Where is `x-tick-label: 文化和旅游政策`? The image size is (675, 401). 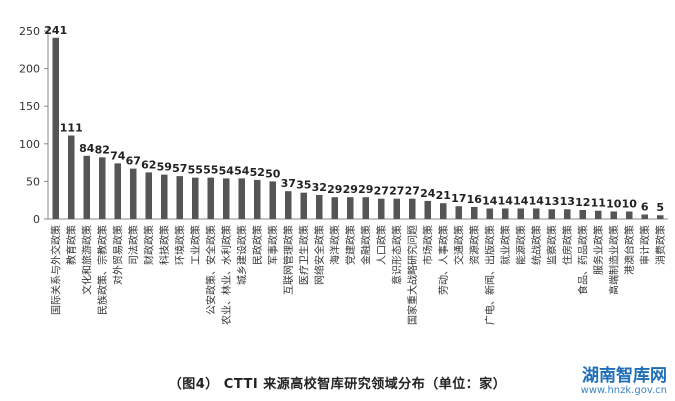
x-tick-label: 文化和旅游政策 is located at coordinates (86, 260).